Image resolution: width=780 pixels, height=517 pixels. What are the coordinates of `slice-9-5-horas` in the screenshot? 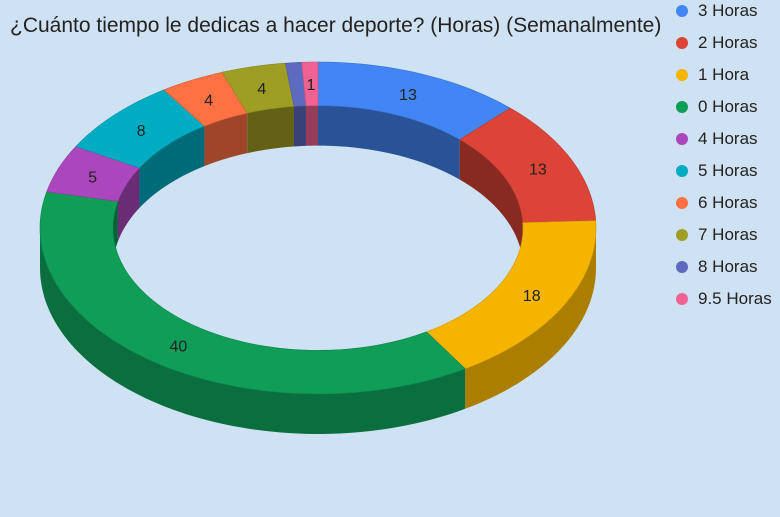 It's located at (310, 84).